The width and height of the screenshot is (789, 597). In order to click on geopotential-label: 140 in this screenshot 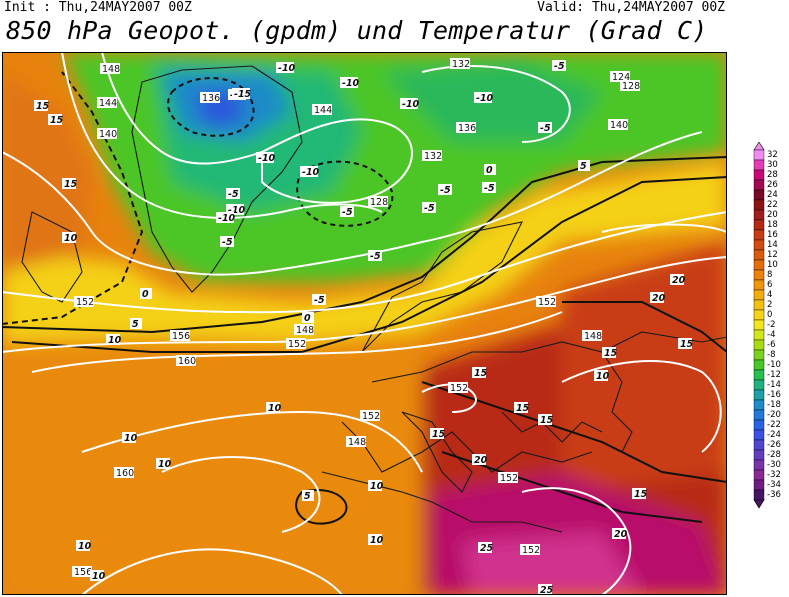, I will do `click(618, 125)`.